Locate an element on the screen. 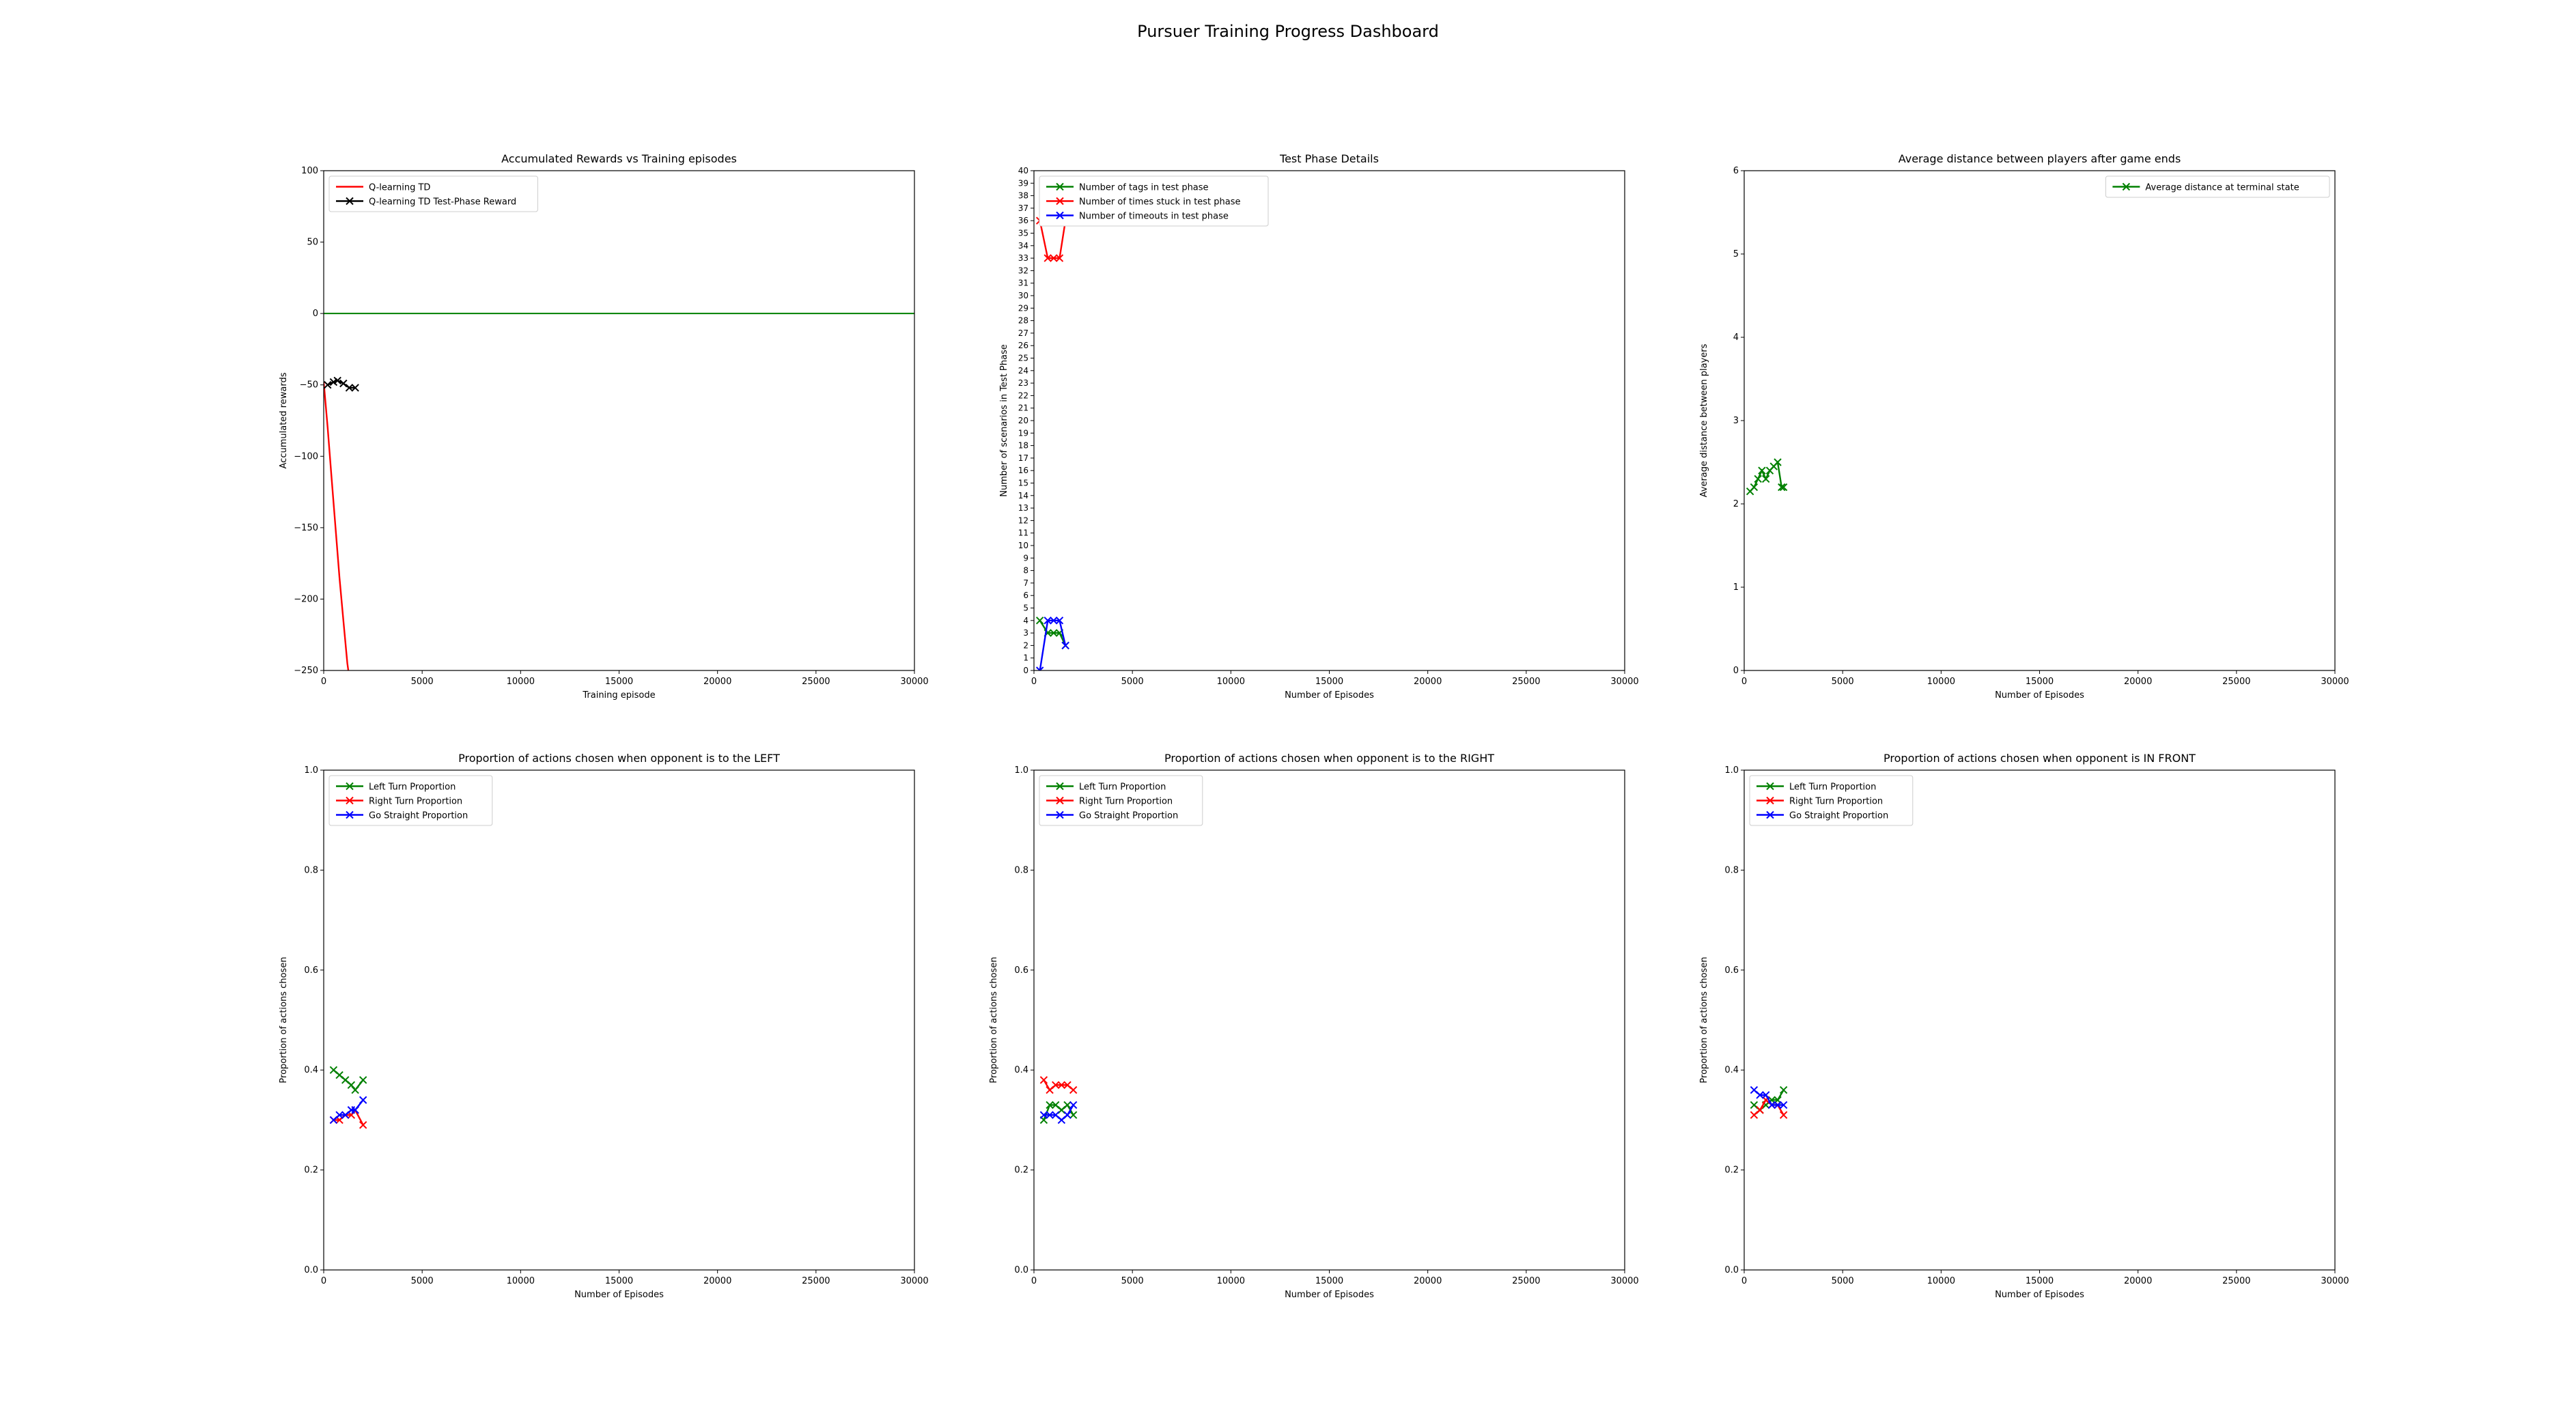 This screenshot has width=2576, height=1414. y-tick-label: −50 is located at coordinates (309, 385).